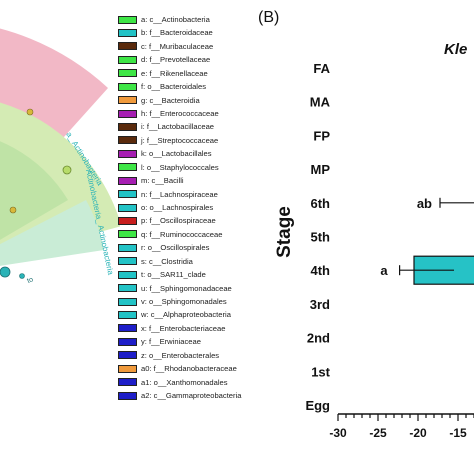 The image size is (474, 474). Describe the element at coordinates (184, 382) in the screenshot. I see `legend-label: a1: o__Xanthomonadales` at that location.